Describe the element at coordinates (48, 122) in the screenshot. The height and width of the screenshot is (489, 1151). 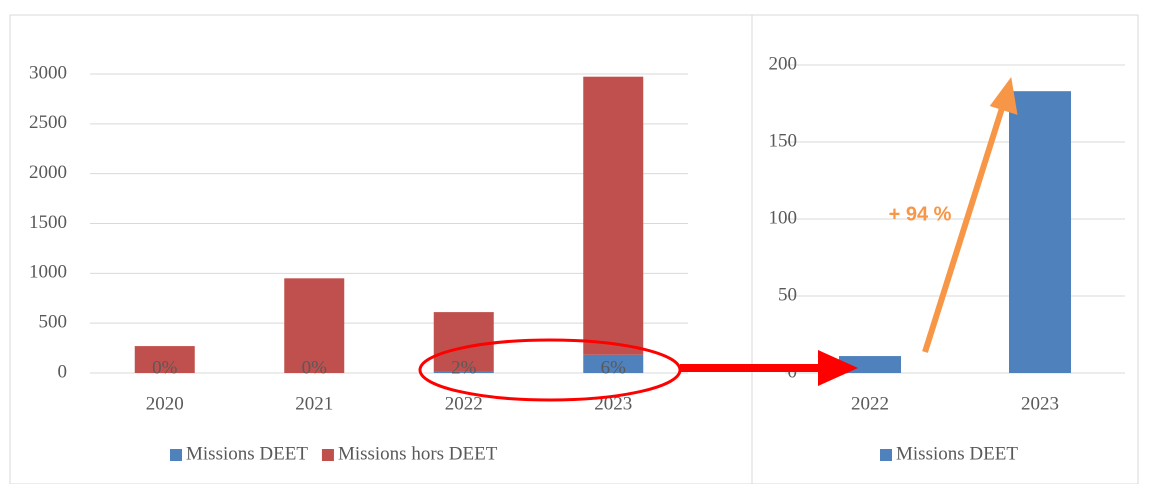
I see `y-tick-label: 2500` at that location.